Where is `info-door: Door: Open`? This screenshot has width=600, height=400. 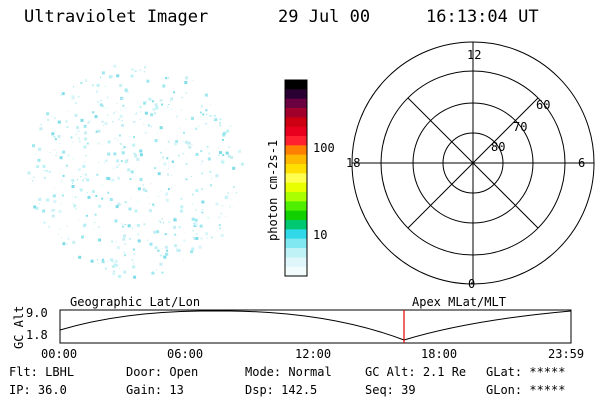
info-door: Door: Open is located at coordinates (162, 372).